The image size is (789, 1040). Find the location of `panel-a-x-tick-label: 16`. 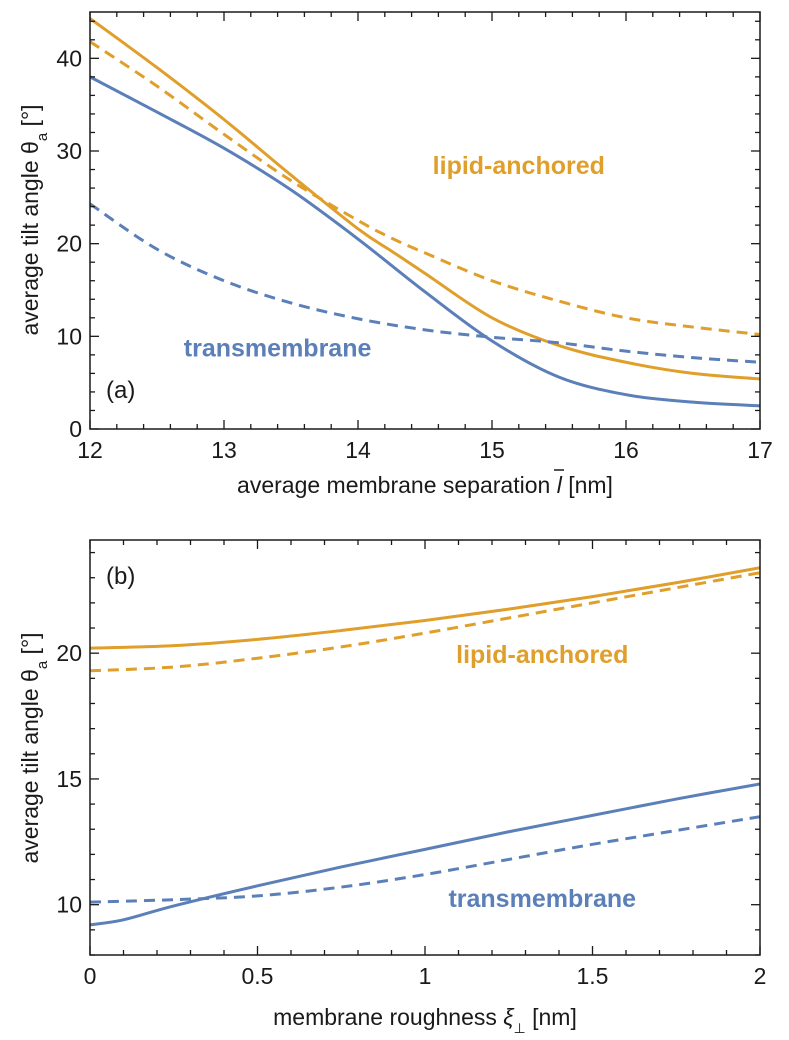

panel-a-x-tick-label: 16 is located at coordinates (626, 450).